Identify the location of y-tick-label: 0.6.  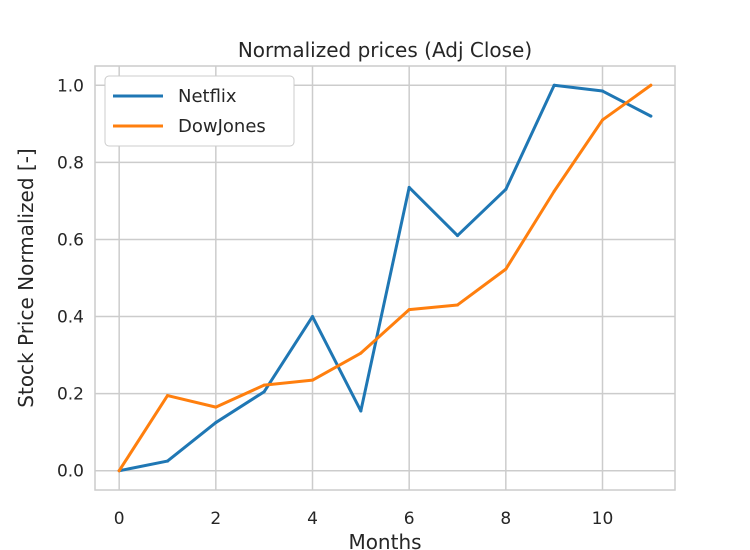
(70, 240).